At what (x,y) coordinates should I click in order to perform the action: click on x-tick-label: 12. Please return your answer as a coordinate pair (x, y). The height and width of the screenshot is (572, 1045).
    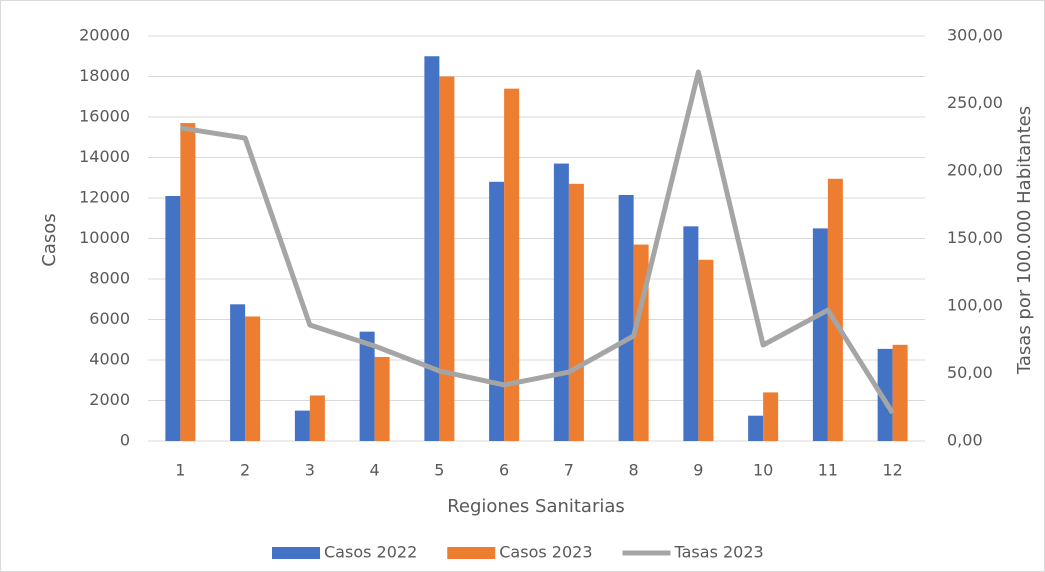
    Looking at the image, I should click on (892, 470).